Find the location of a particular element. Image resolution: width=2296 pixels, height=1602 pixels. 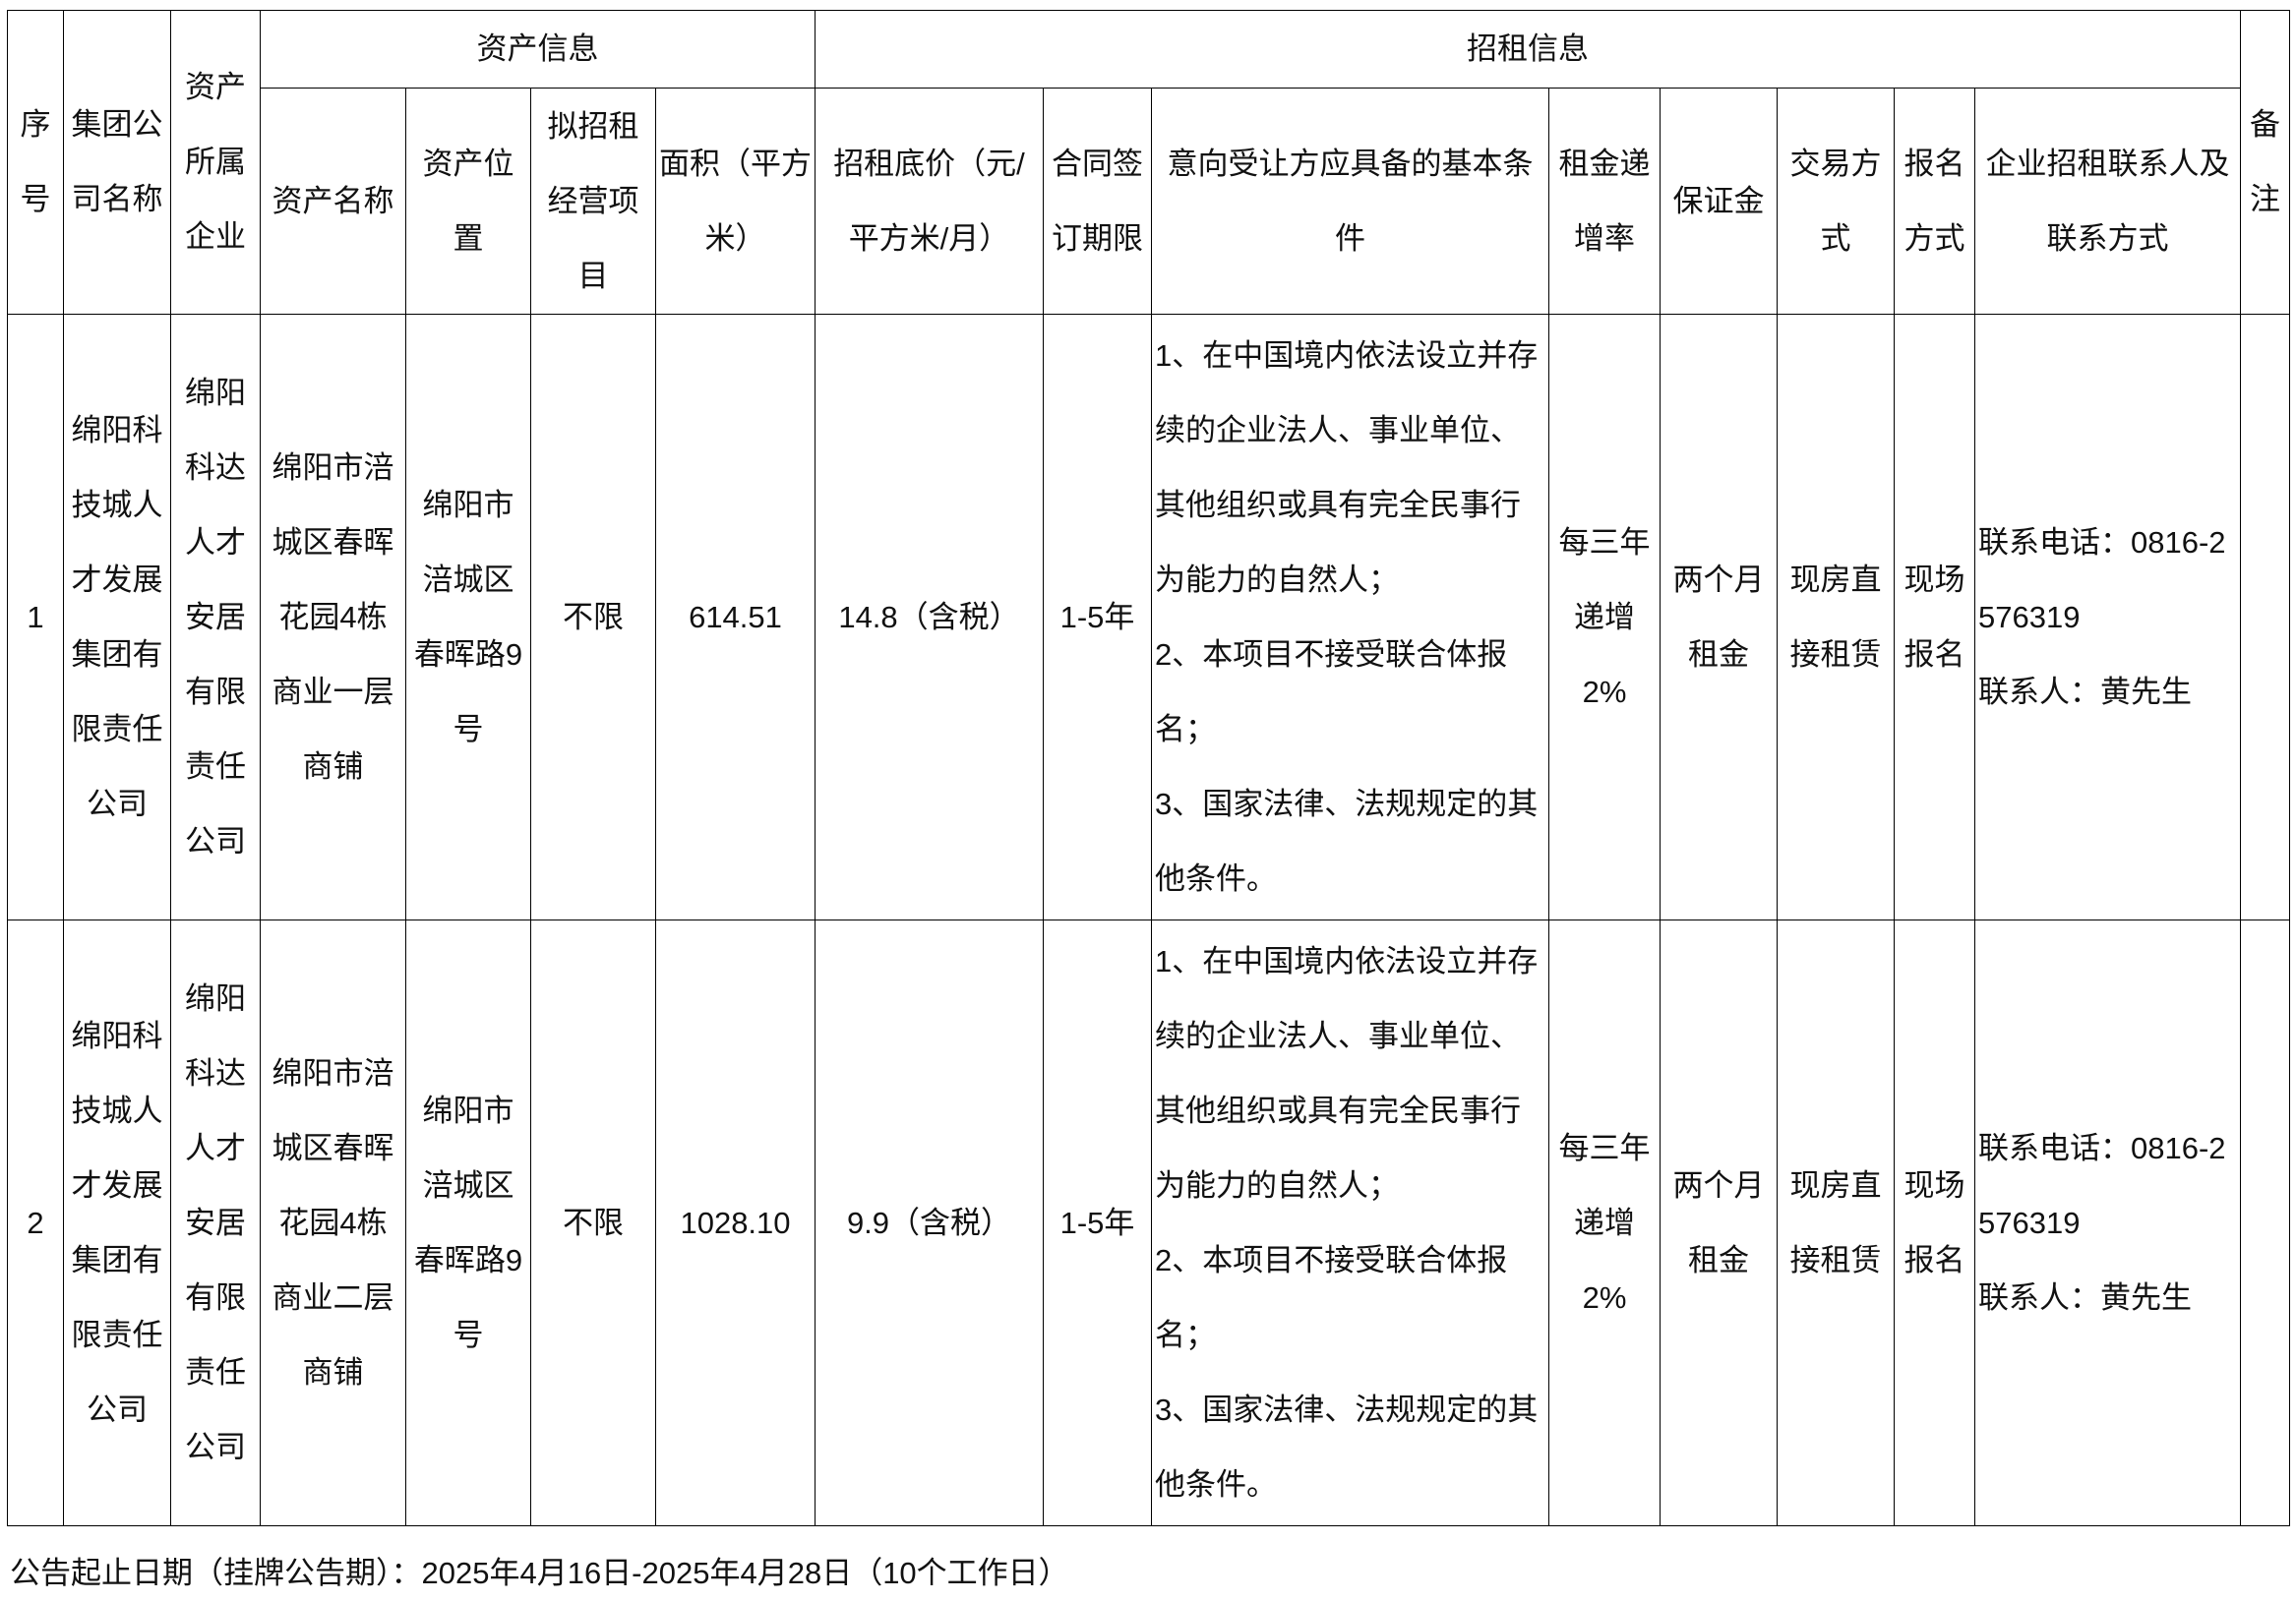

header-asset-location: 资产位置 is located at coordinates (468, 201).